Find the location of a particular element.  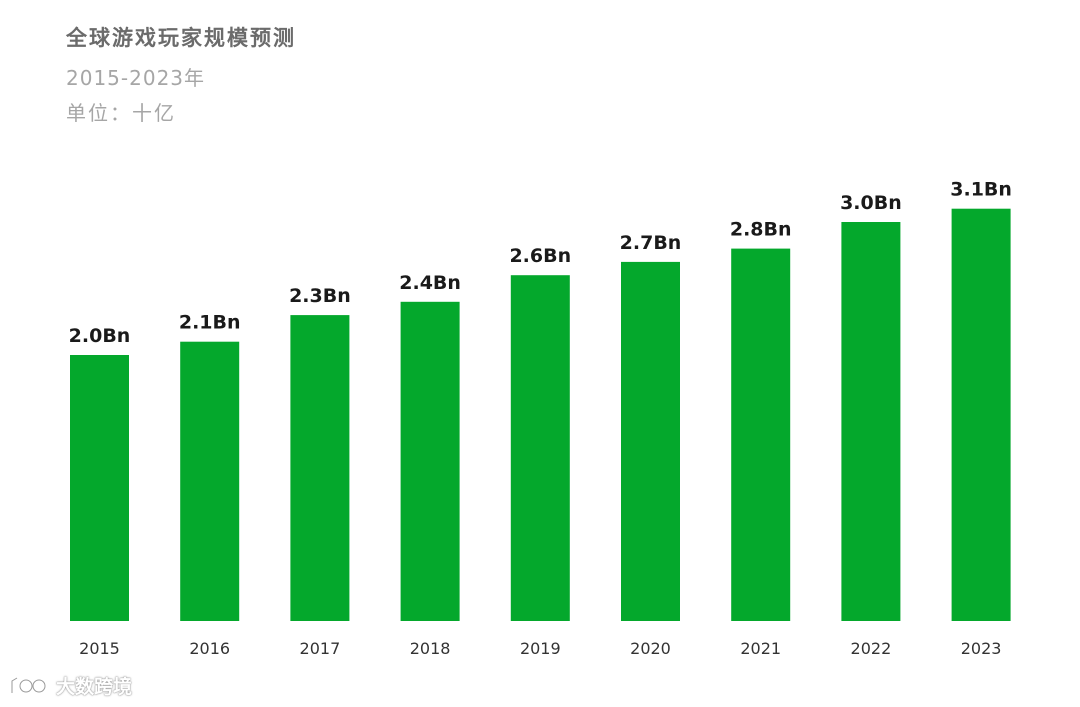

x-tick-label-2023: 2023 is located at coordinates (981, 648).